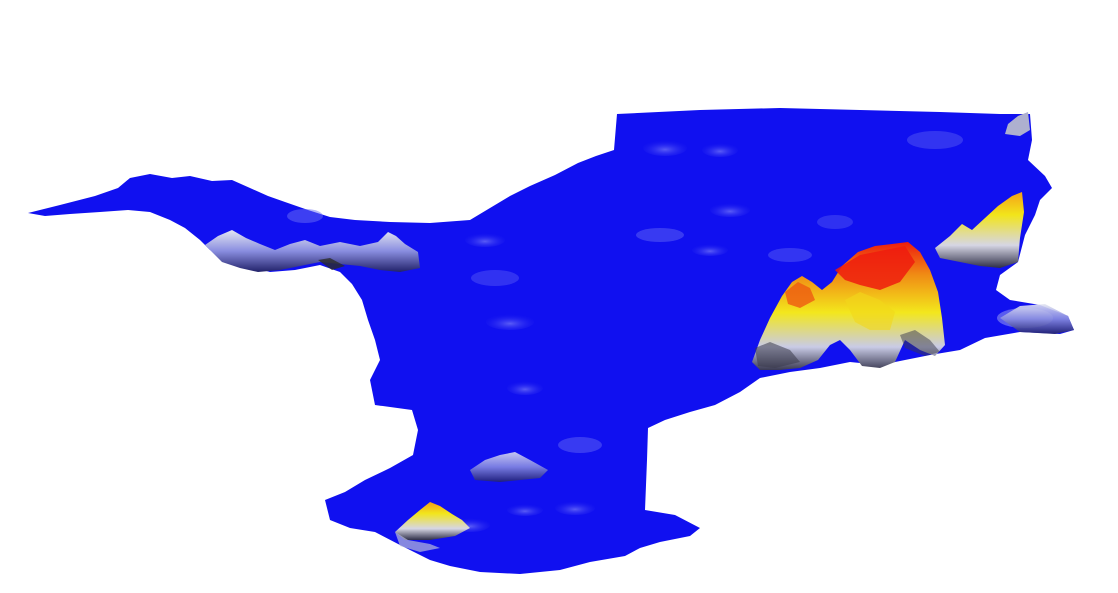 This screenshot has height=593, width=1118. I want to click on south-central-bump, so click(509, 467).